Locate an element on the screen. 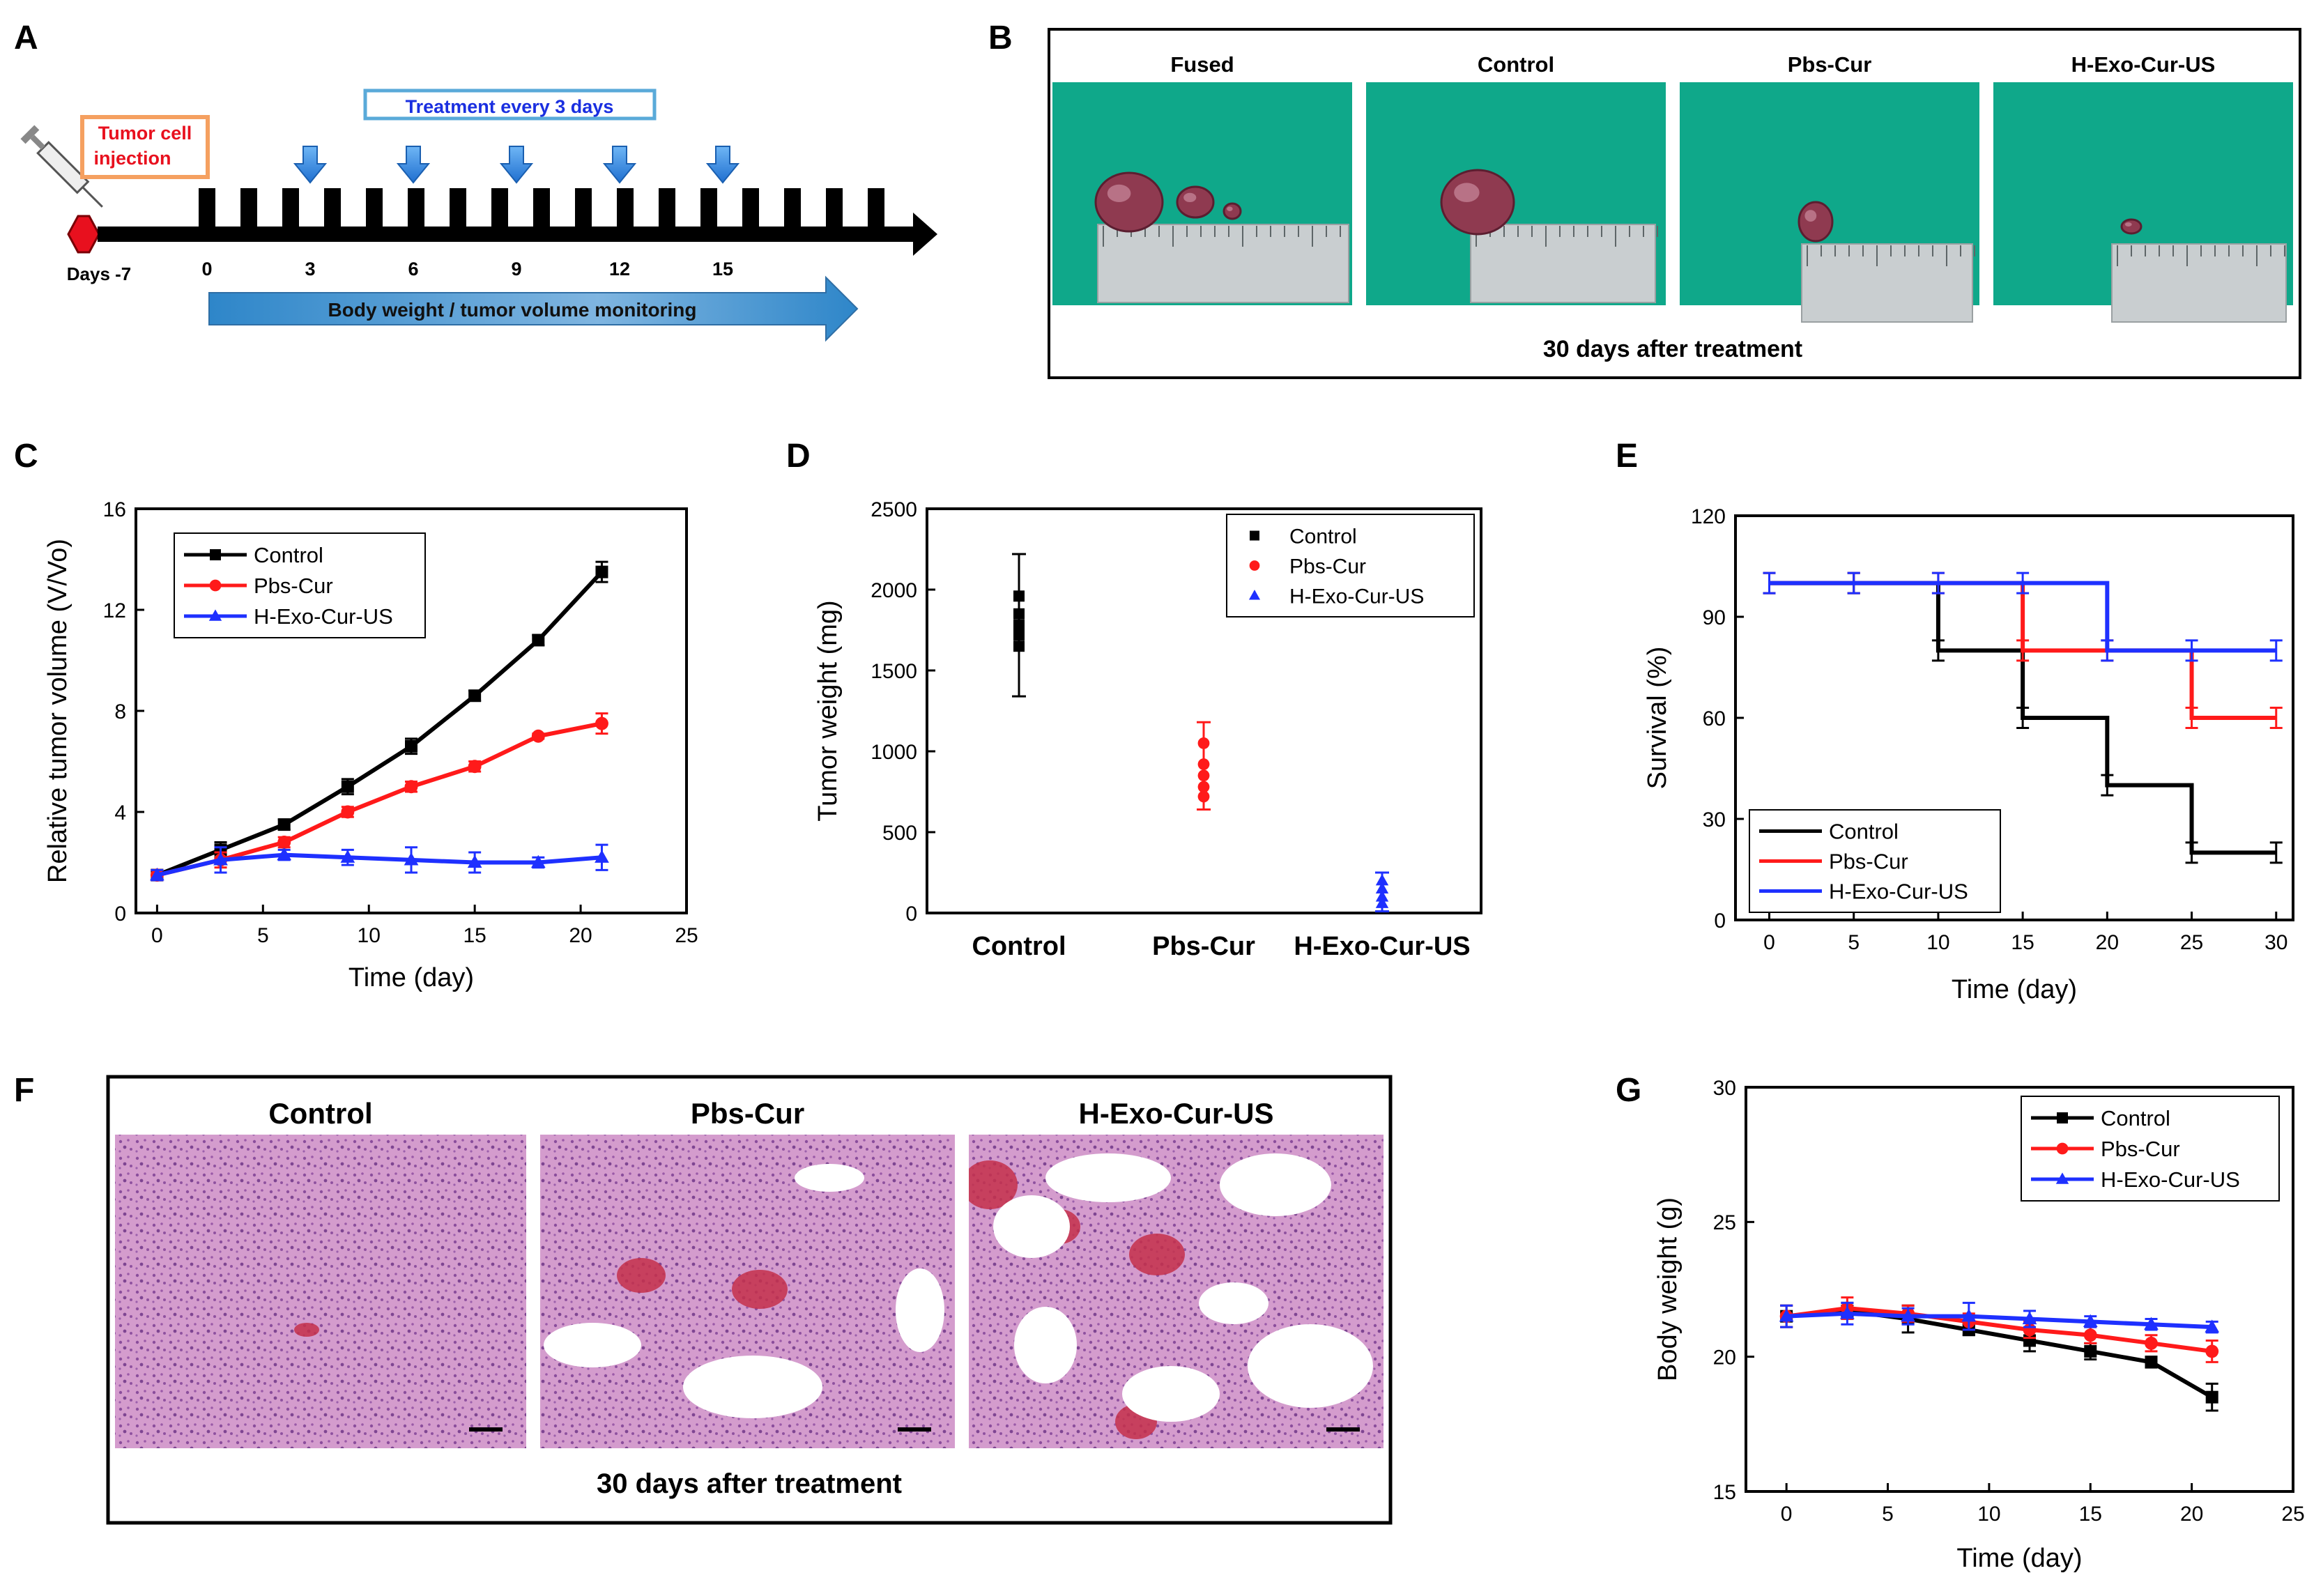 The height and width of the screenshot is (1596, 2307). panel-e-letter: E is located at coordinates (1627, 456).